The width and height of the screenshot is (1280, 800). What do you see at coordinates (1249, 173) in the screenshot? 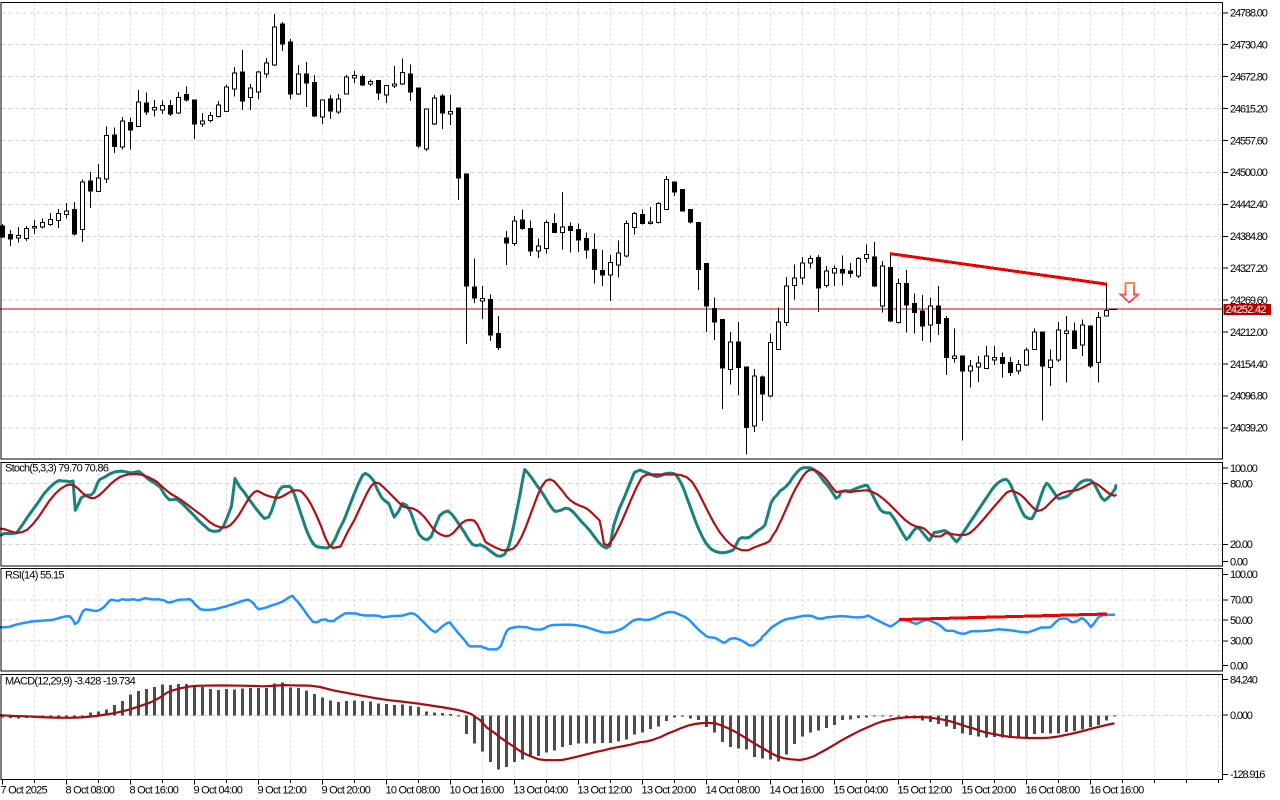
I see `svg-text: 24500.00` at bounding box center [1249, 173].